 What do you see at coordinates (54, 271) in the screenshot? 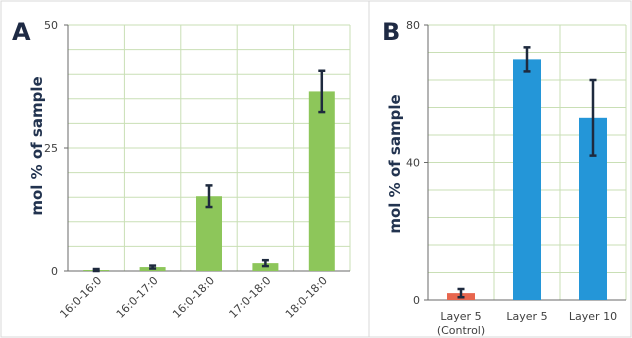
I see `panel-a-y-tick-label-0: 0` at bounding box center [54, 271].